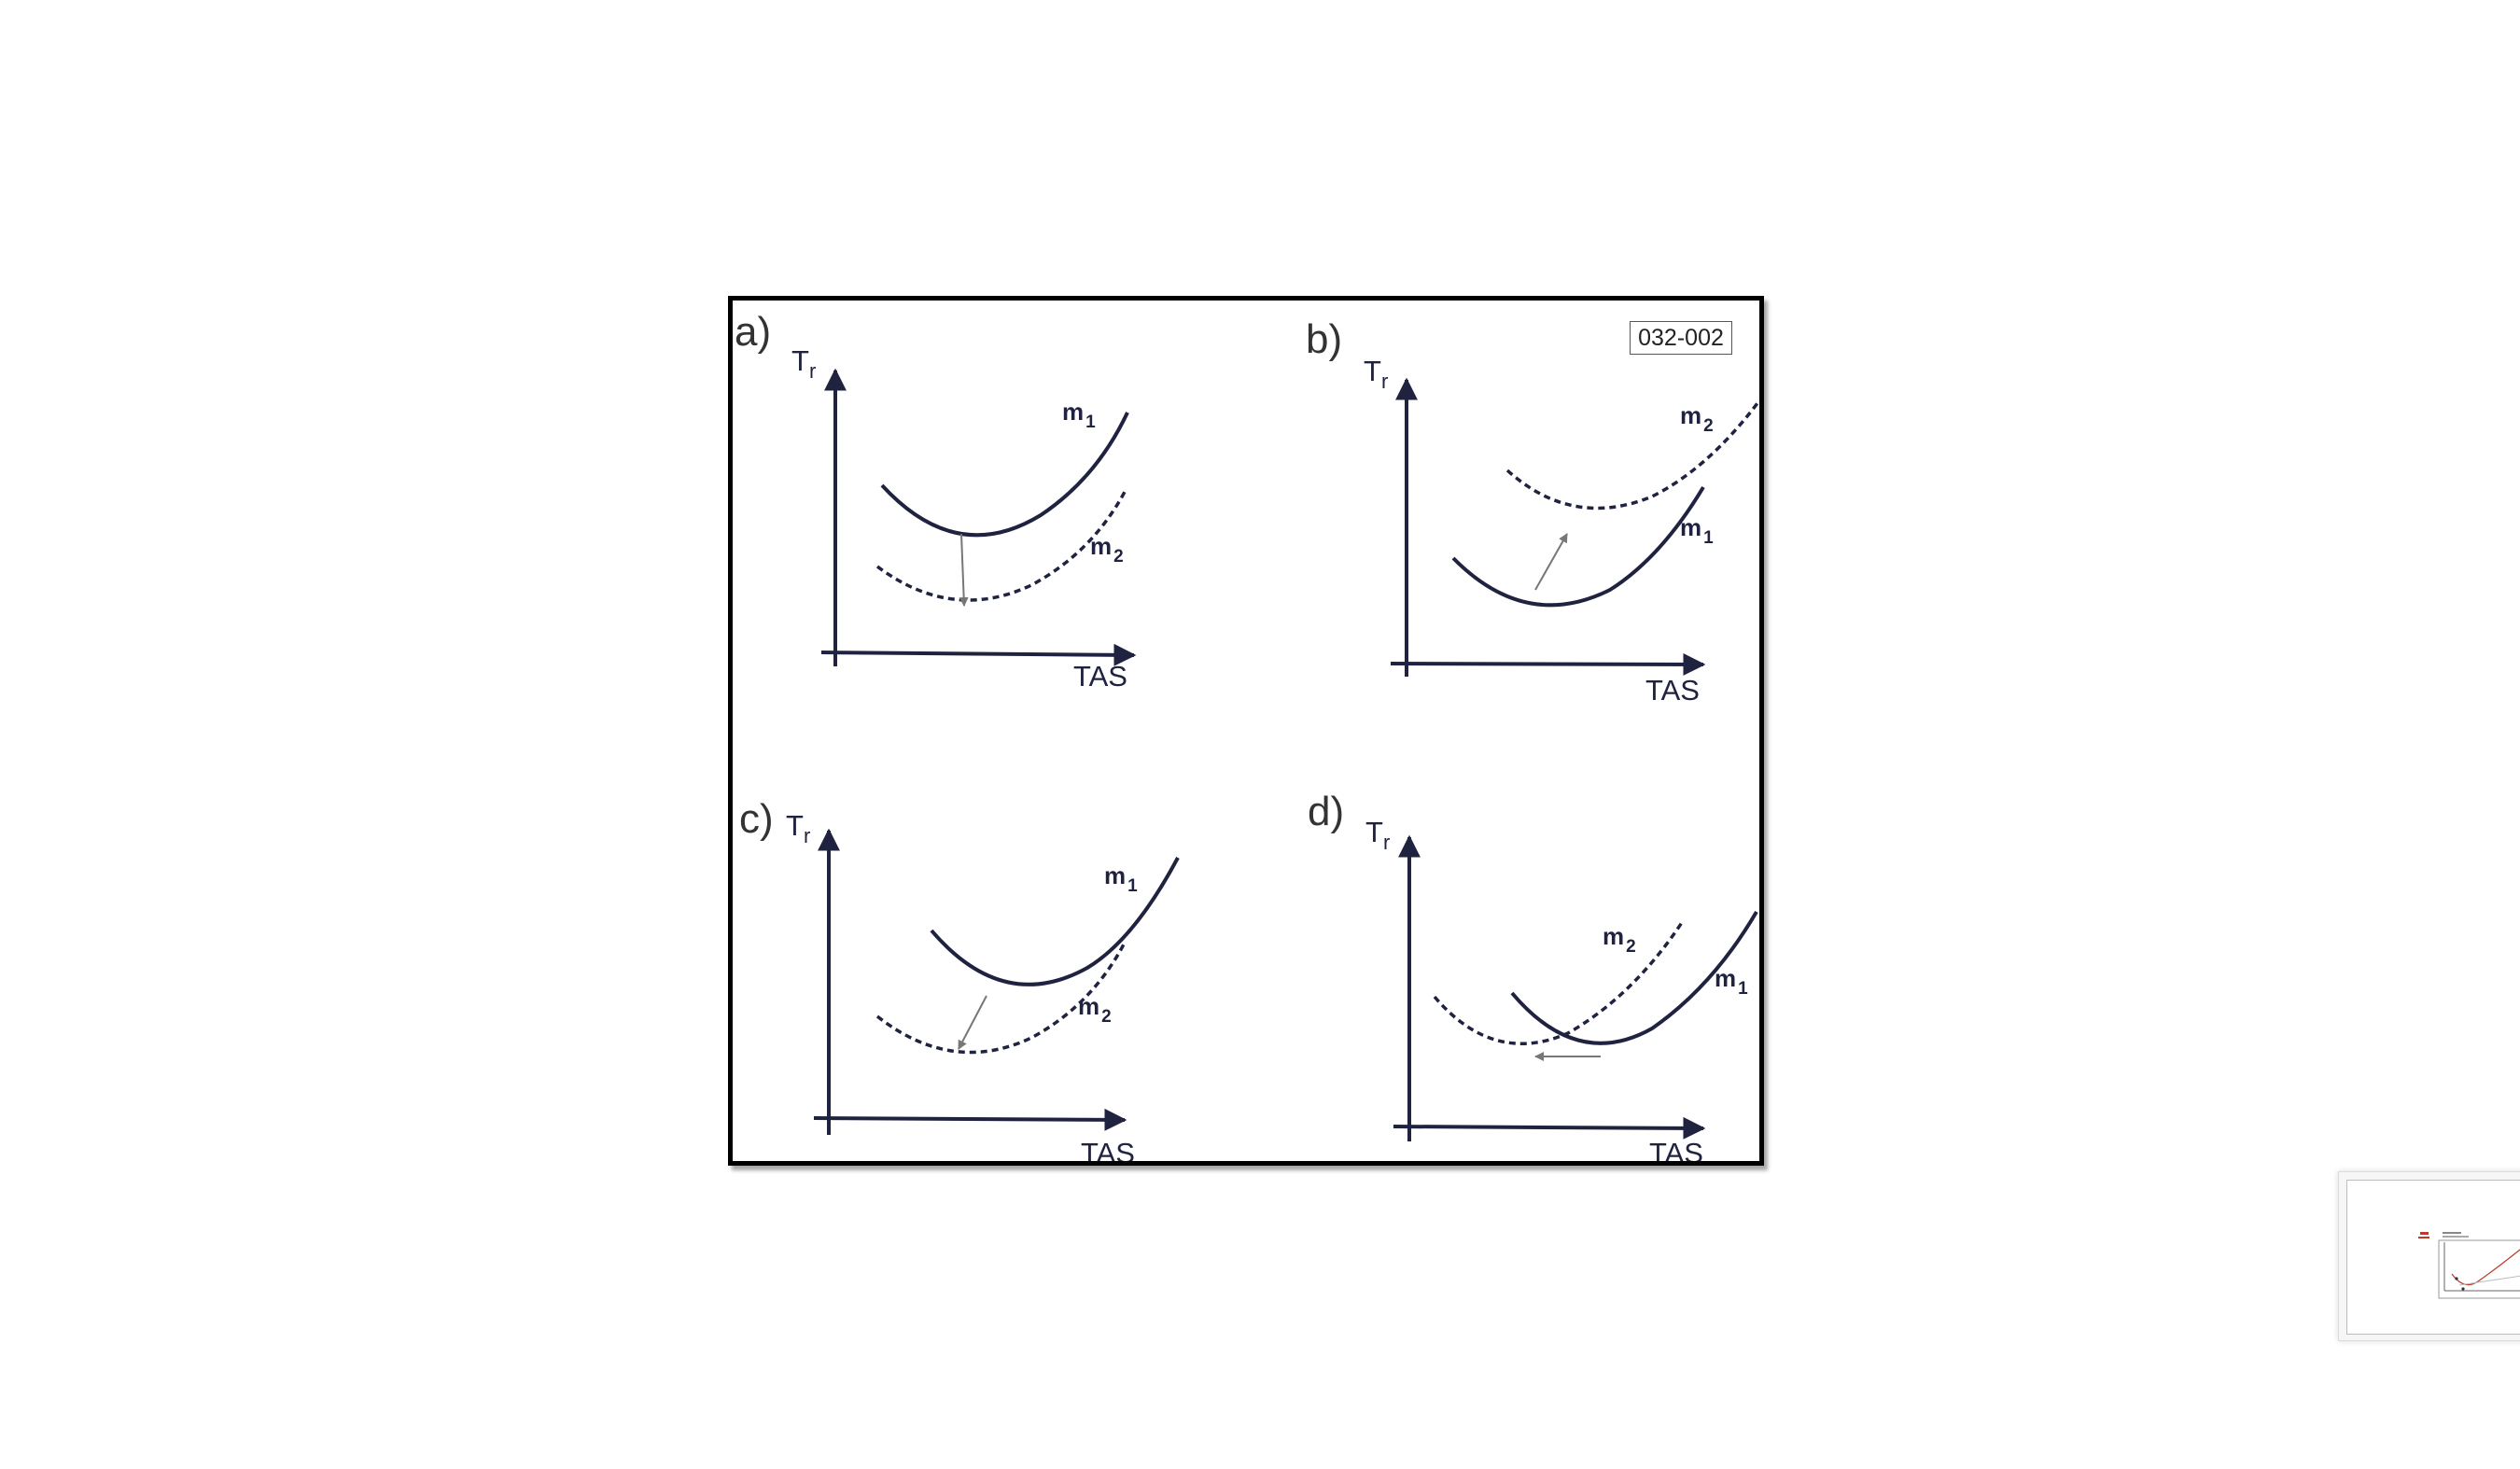 This screenshot has width=2520, height=1469. Describe the element at coordinates (1324, 339) in the screenshot. I see `panel-label-b: b)` at that location.